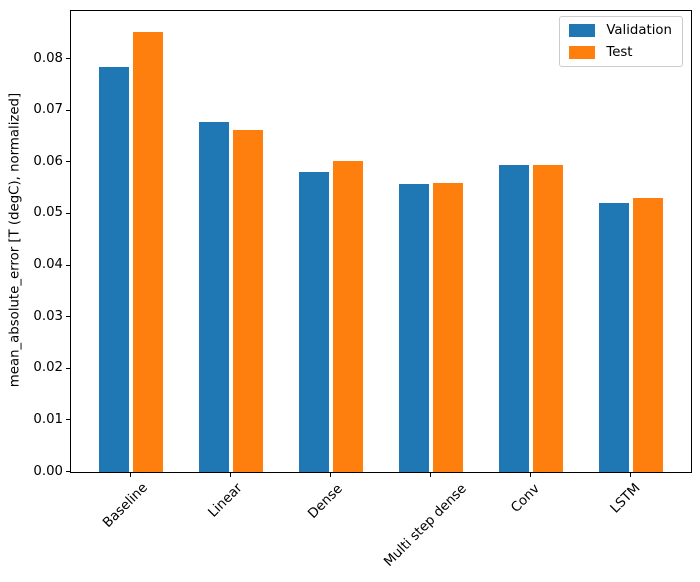  What do you see at coordinates (348, 316) in the screenshot?
I see `bar-test-dense` at bounding box center [348, 316].